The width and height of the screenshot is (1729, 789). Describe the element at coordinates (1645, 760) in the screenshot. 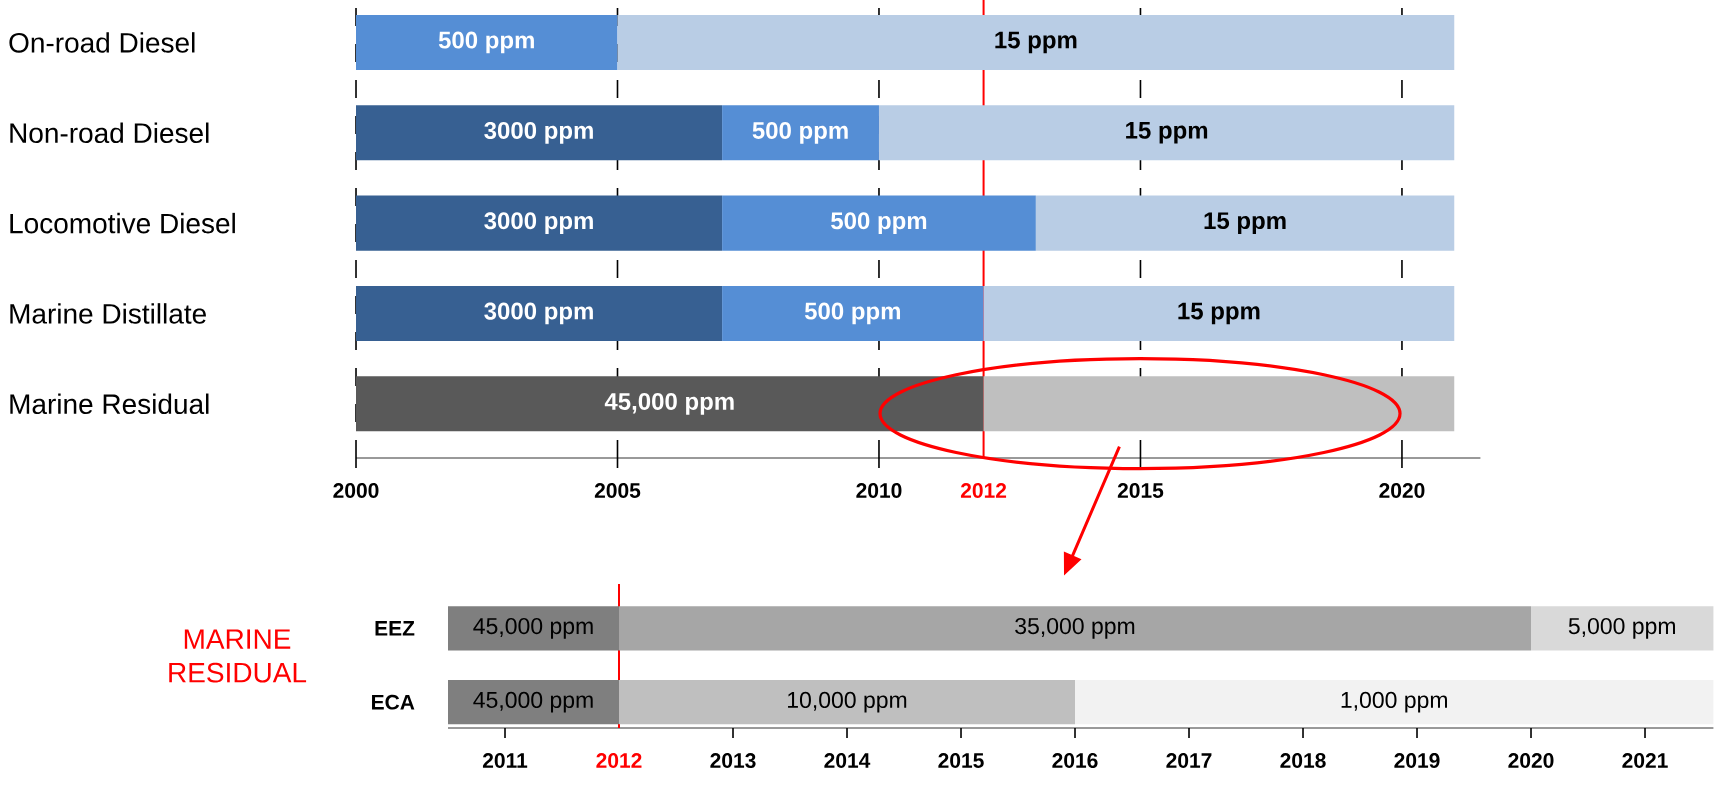

I see `x-tick-label: 2021` at that location.